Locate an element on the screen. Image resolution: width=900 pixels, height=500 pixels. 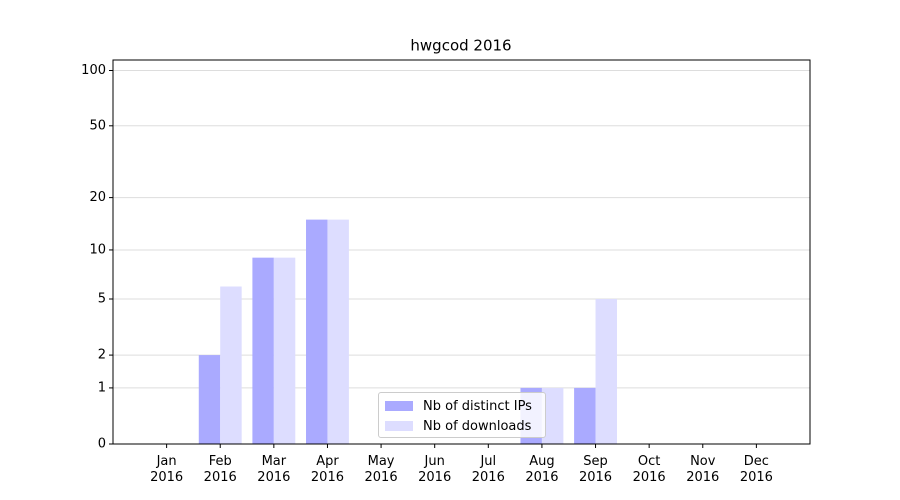
x-tick-label: Nov 2016 is located at coordinates (703, 469).